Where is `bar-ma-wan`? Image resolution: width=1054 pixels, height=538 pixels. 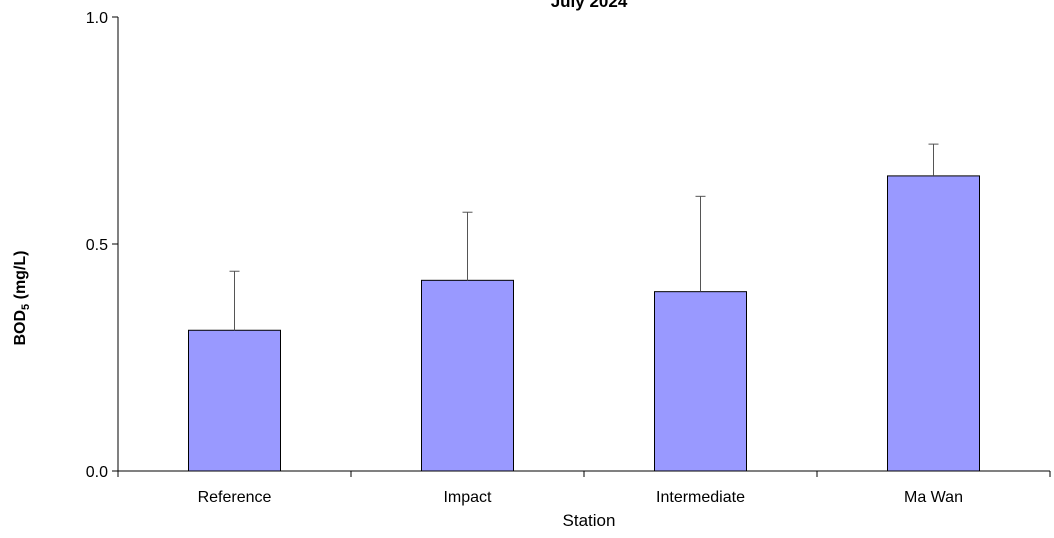 bar-ma-wan is located at coordinates (933, 323).